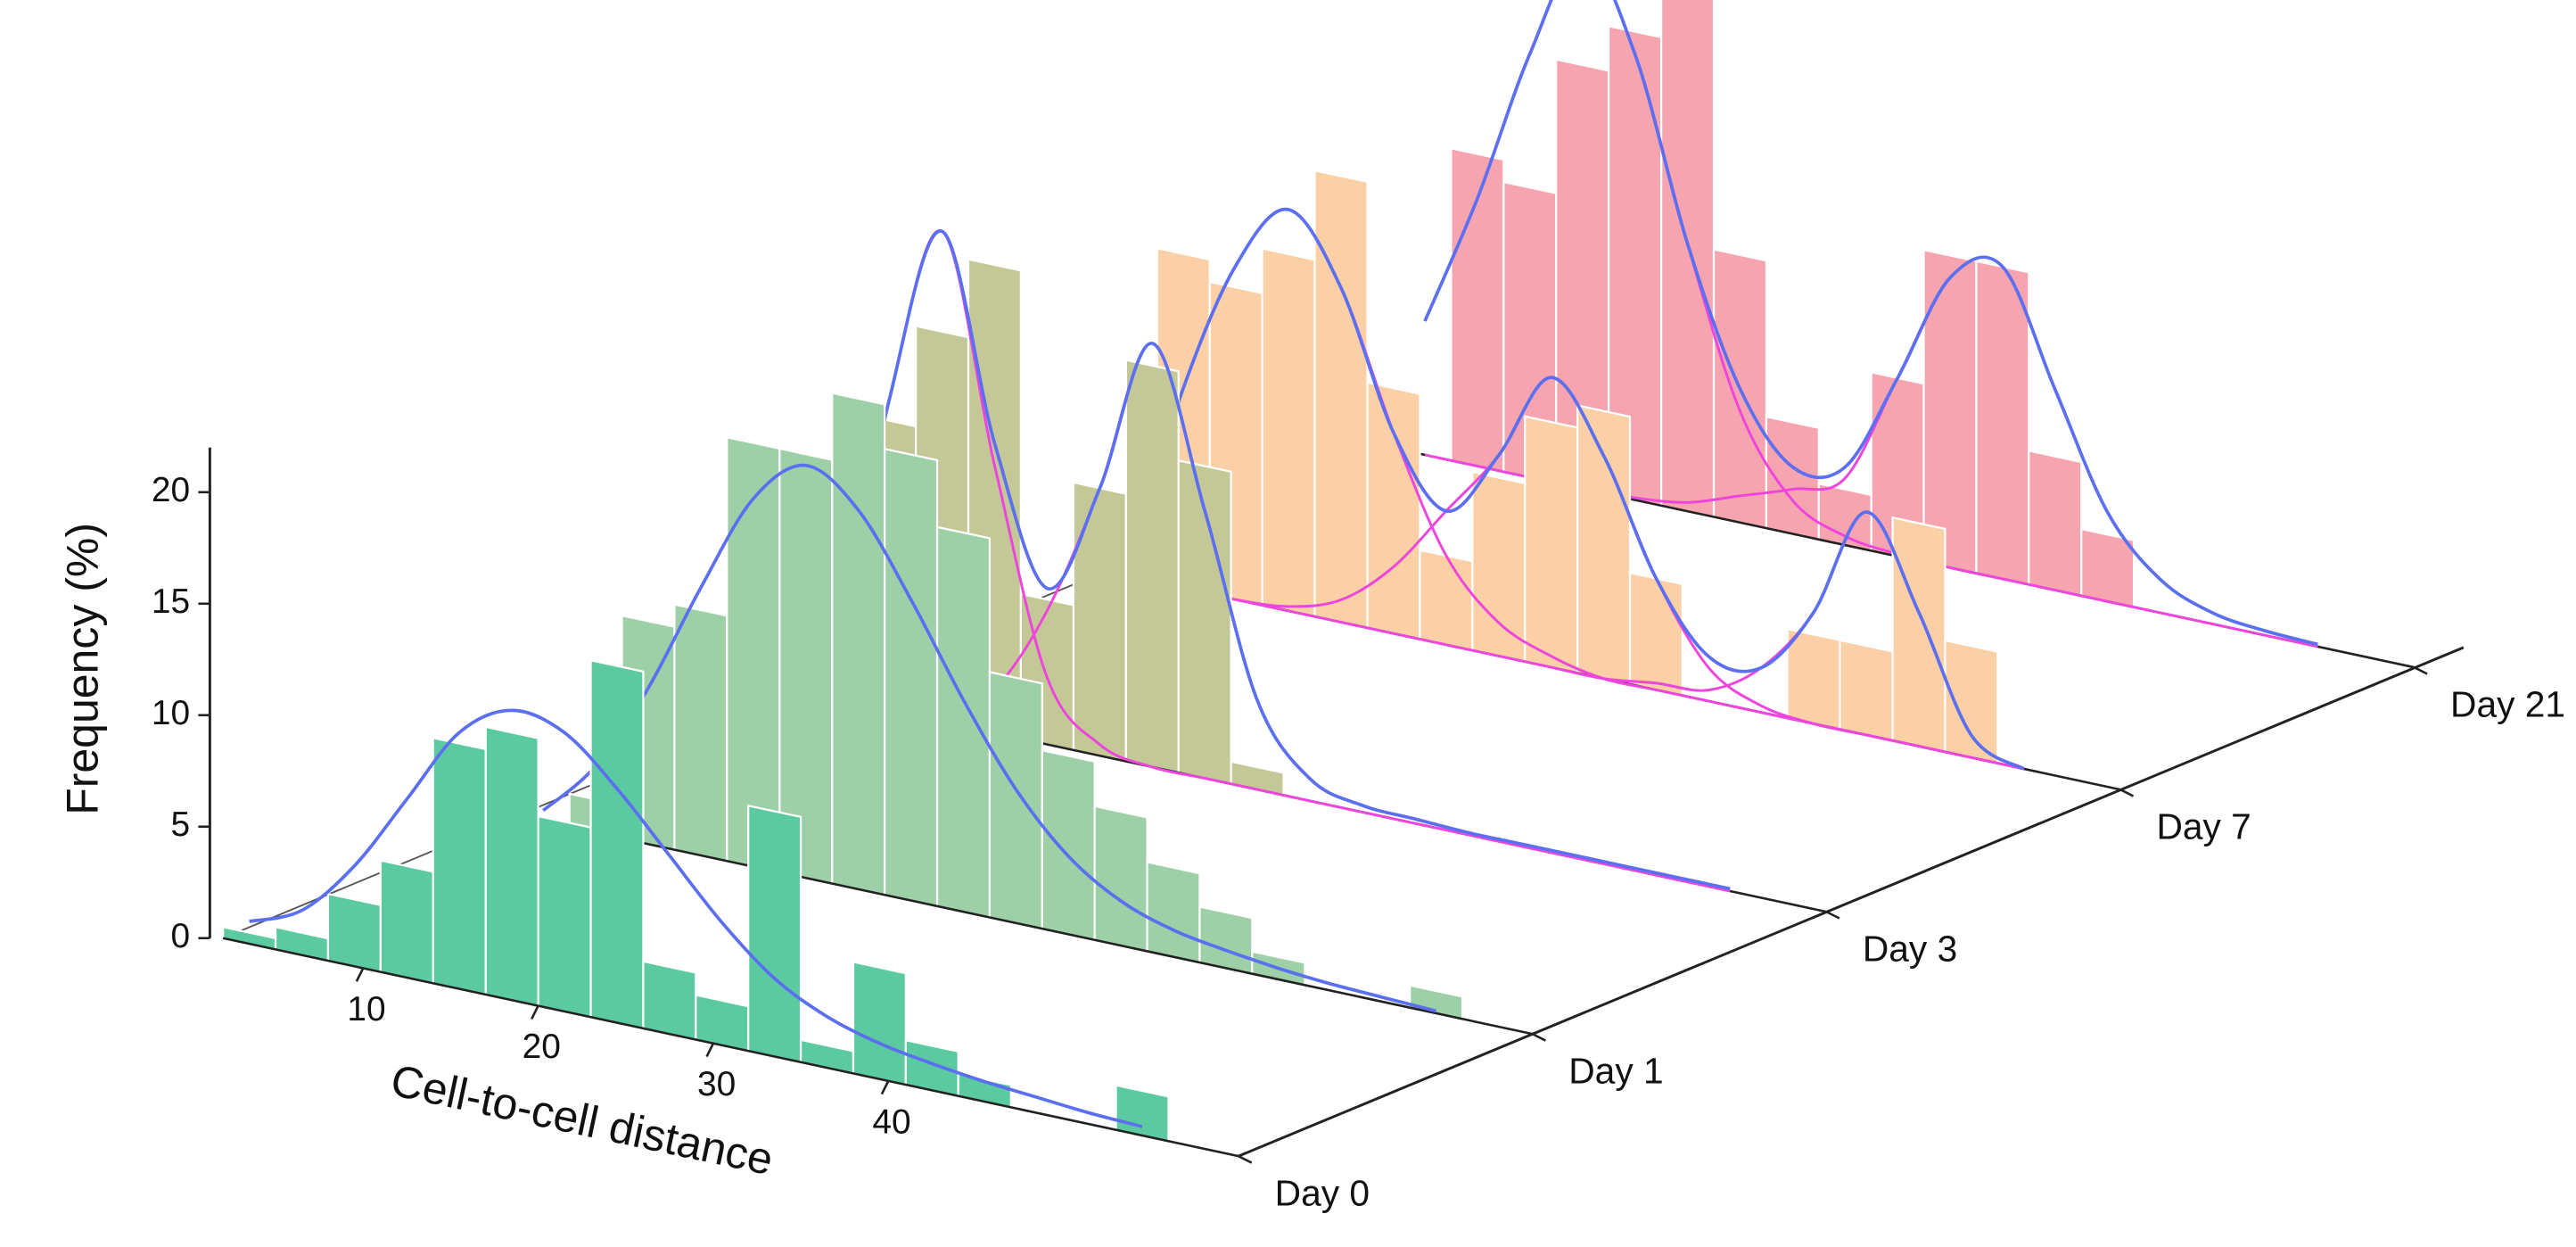  Describe the element at coordinates (1322, 1192) in the screenshot. I see `series-label: Day 0` at that location.